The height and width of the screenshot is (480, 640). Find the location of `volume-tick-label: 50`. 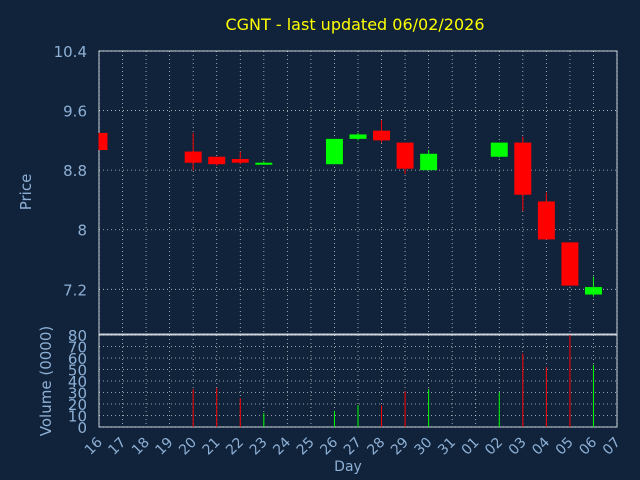

volume-tick-label: 50 is located at coordinates (77, 371).